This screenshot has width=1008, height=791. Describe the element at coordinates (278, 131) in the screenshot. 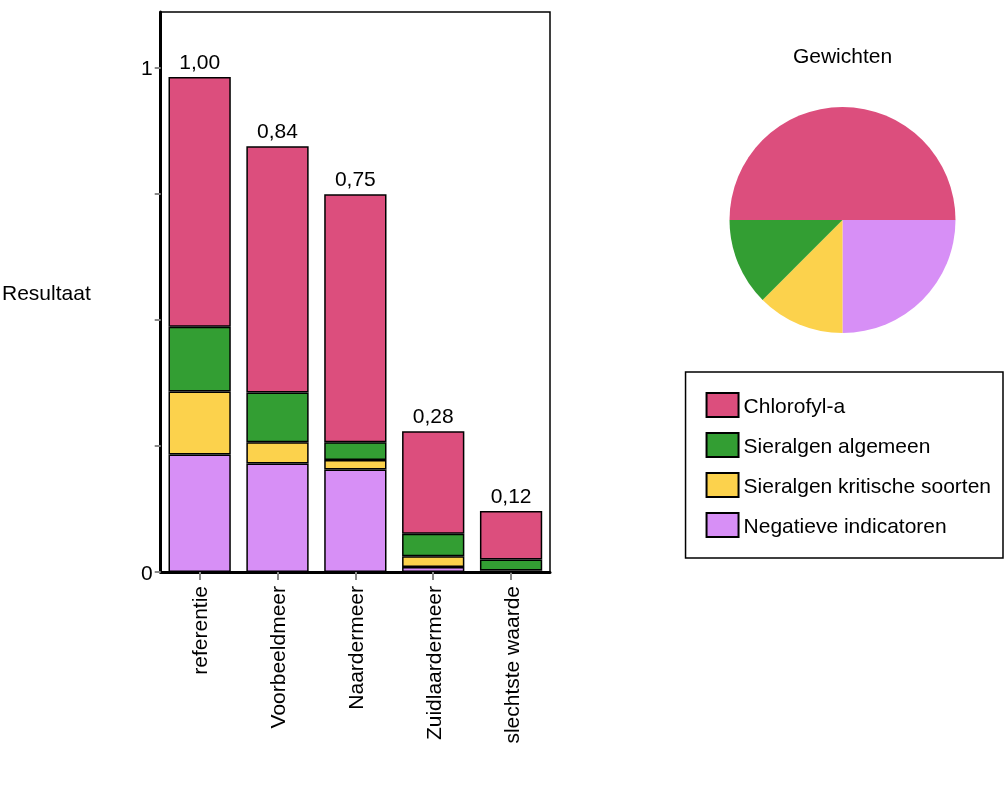

I see `total-label: 0,84` at that location.